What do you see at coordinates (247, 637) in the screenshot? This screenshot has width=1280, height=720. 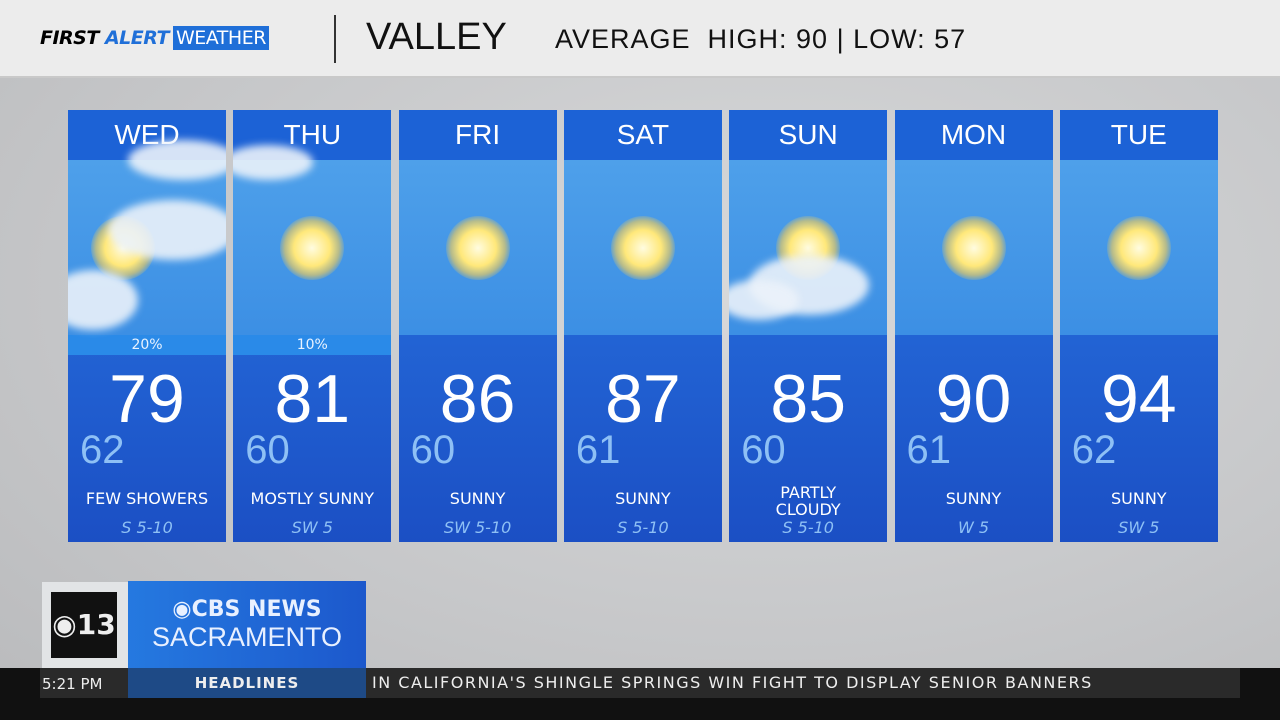 I see `city-name: SACRAMENTO` at bounding box center [247, 637].